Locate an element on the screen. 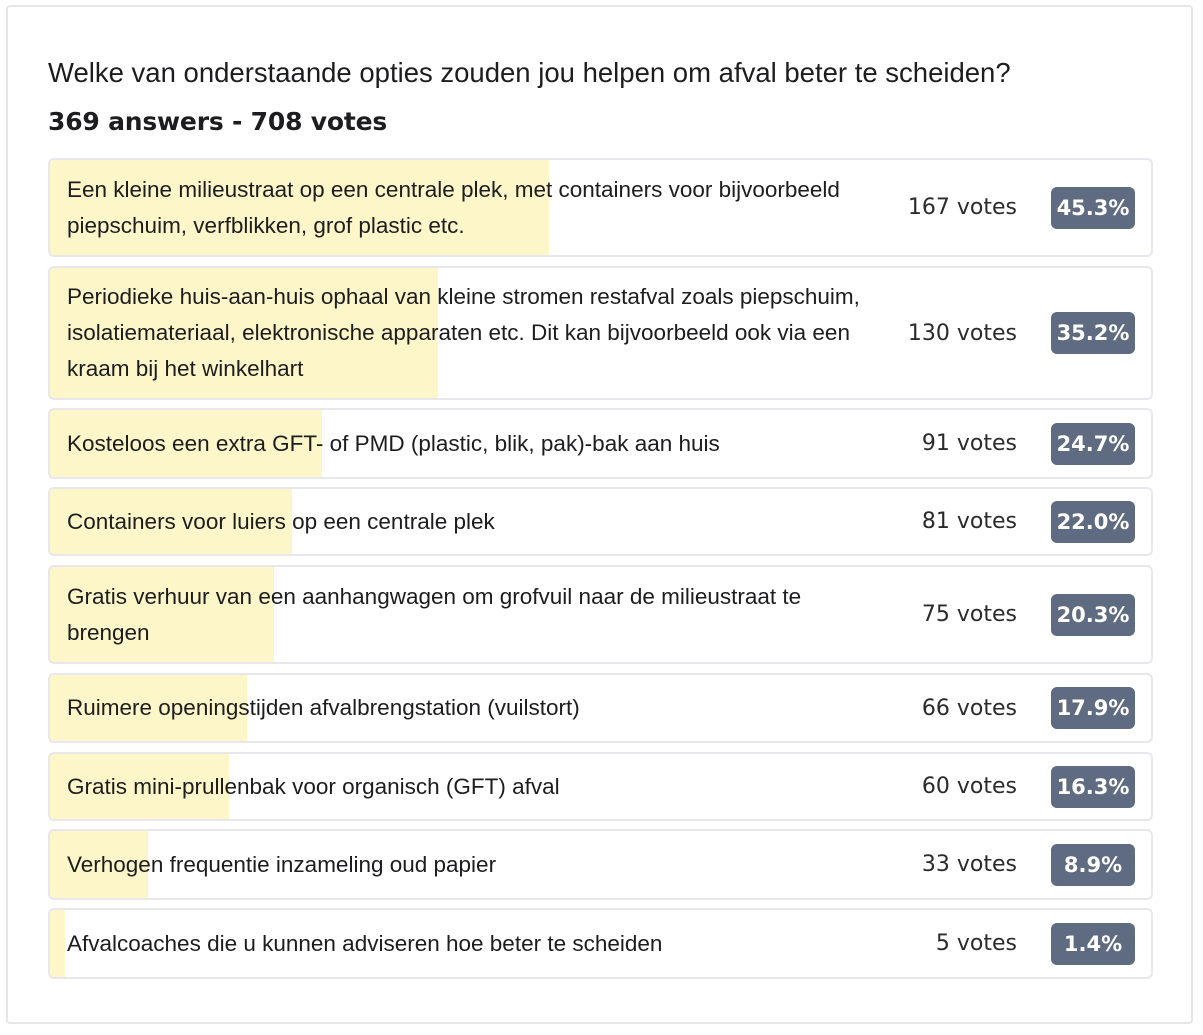 Image resolution: width=1203 pixels, height=1035 pixels. option-percent-badge: 17.9% is located at coordinates (1093, 708).